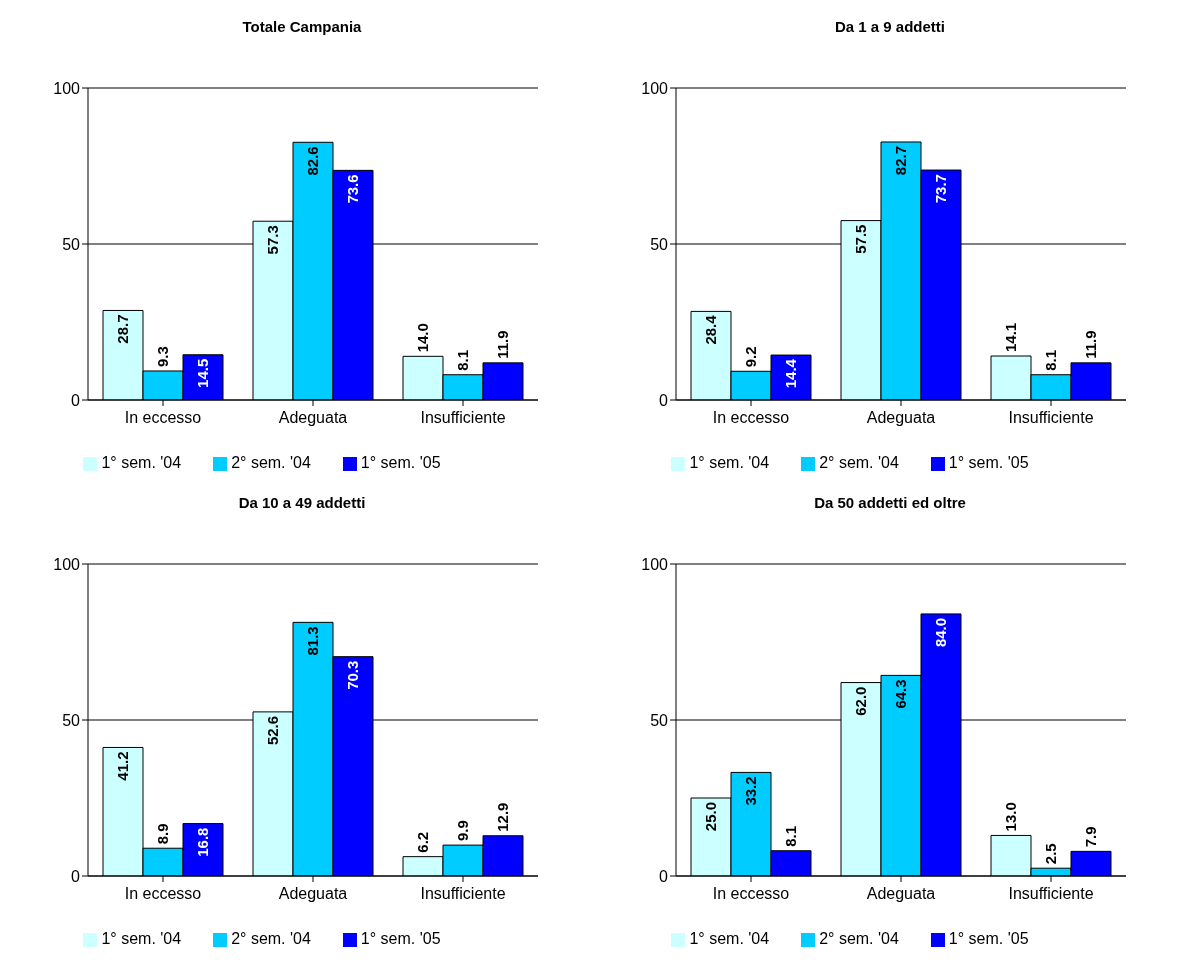  Describe the element at coordinates (122, 329) in the screenshot. I see `data-label: 28.7` at that location.